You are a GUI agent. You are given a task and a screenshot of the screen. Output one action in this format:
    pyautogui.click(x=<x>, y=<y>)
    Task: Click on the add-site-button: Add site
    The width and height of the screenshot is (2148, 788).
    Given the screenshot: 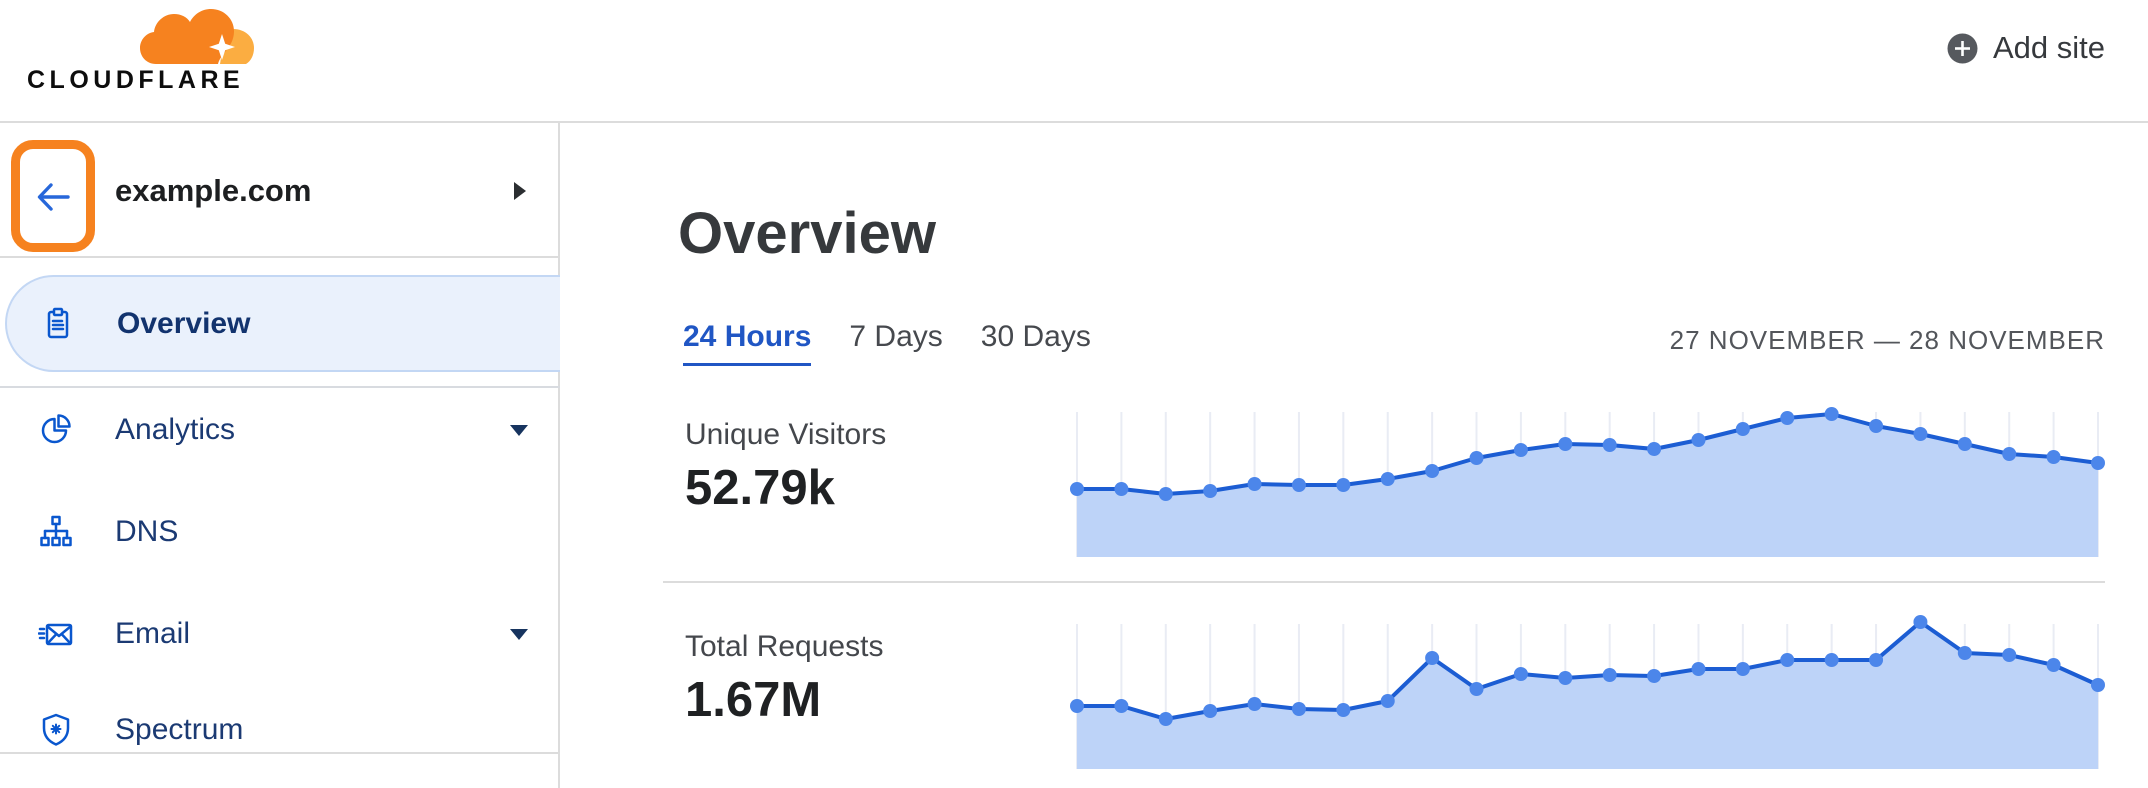 What is the action you would take?
    pyautogui.click(x=2026, y=48)
    